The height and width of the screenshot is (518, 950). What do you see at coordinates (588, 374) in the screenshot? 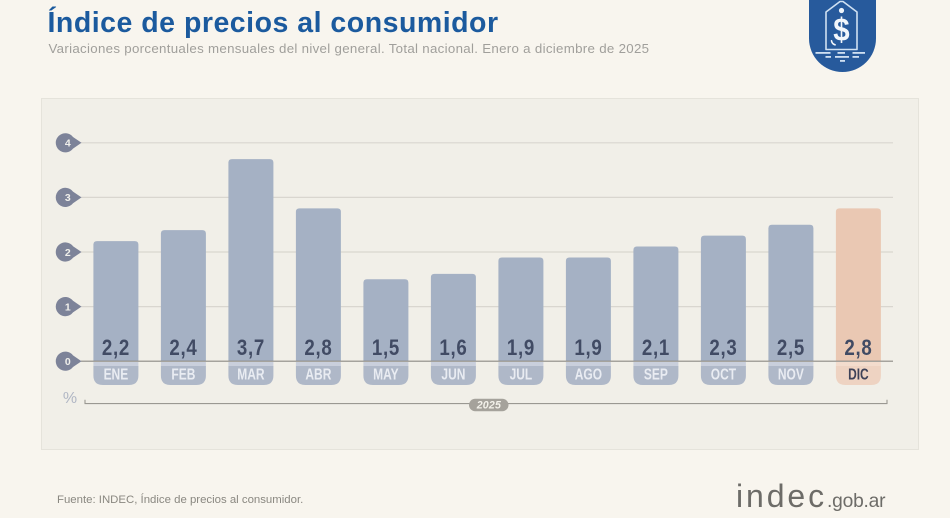
I see `svg-text: AGO` at bounding box center [588, 374].